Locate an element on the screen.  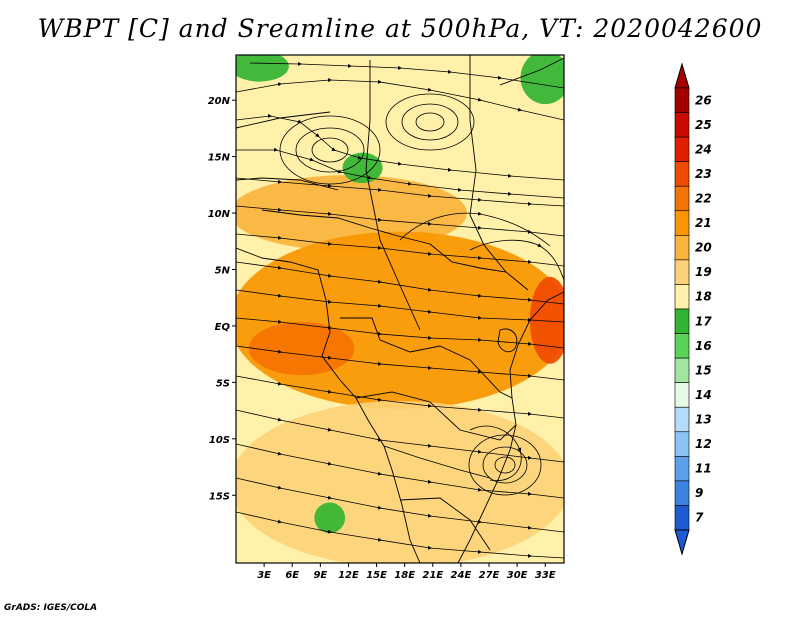
wbpt-band-17-patch-ne is located at coordinates (542, 80).